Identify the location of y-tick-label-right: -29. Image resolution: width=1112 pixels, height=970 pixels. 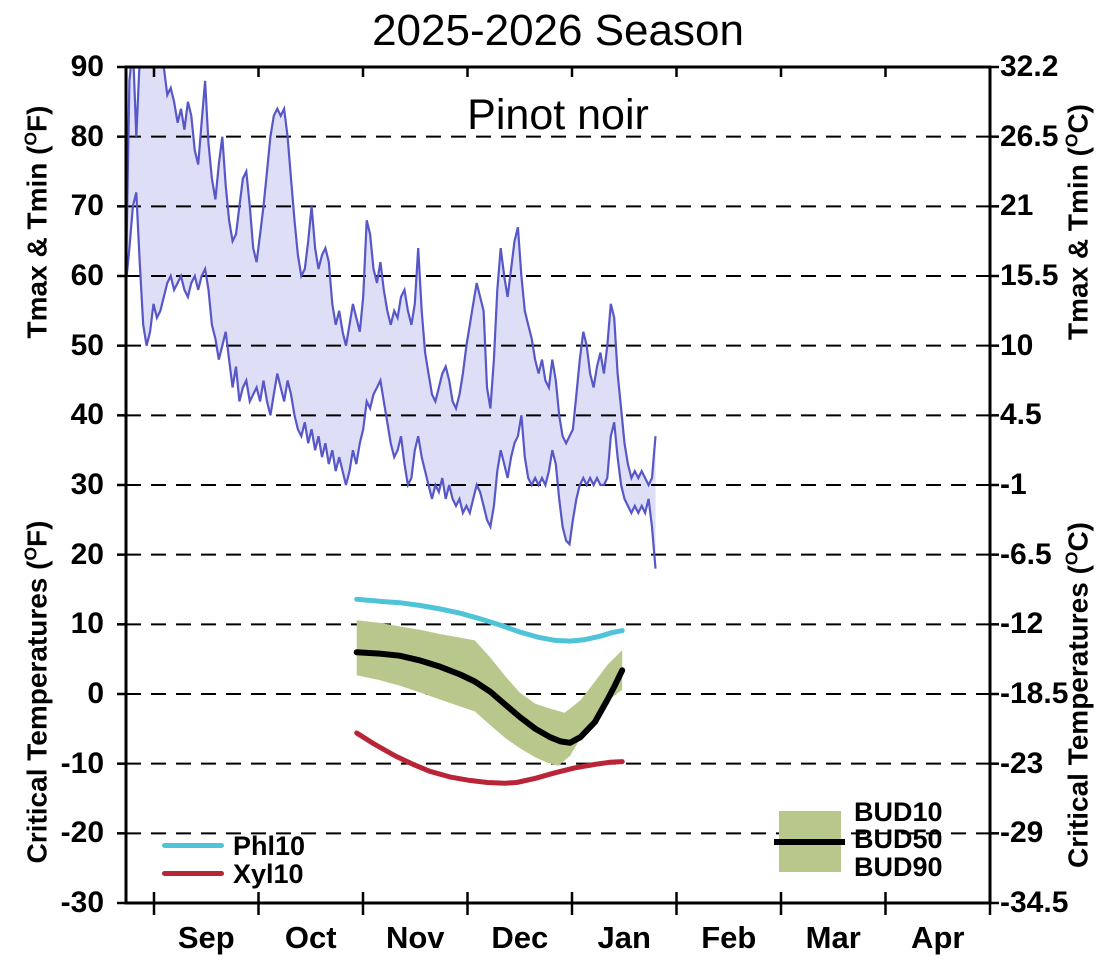
(1022, 833).